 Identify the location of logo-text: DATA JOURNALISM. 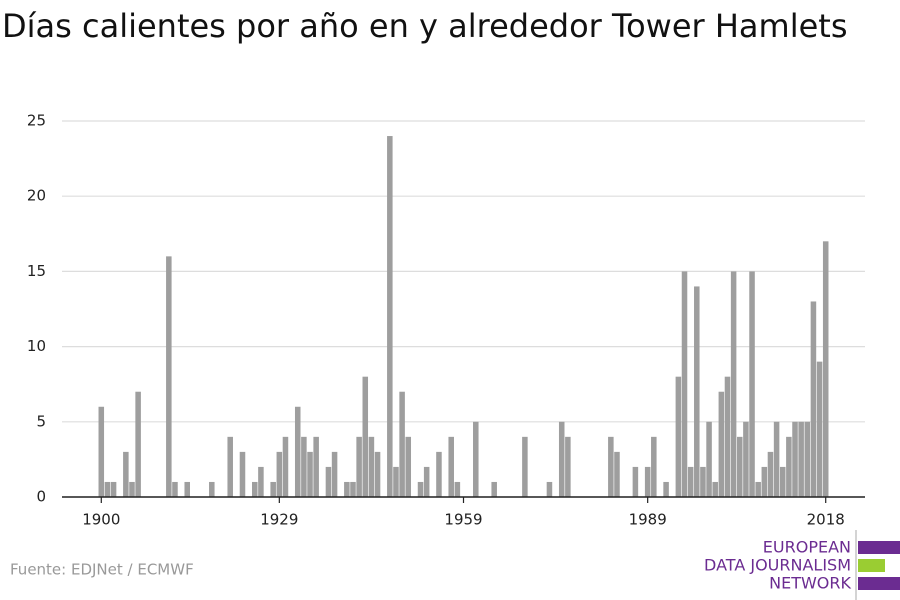
(777, 565).